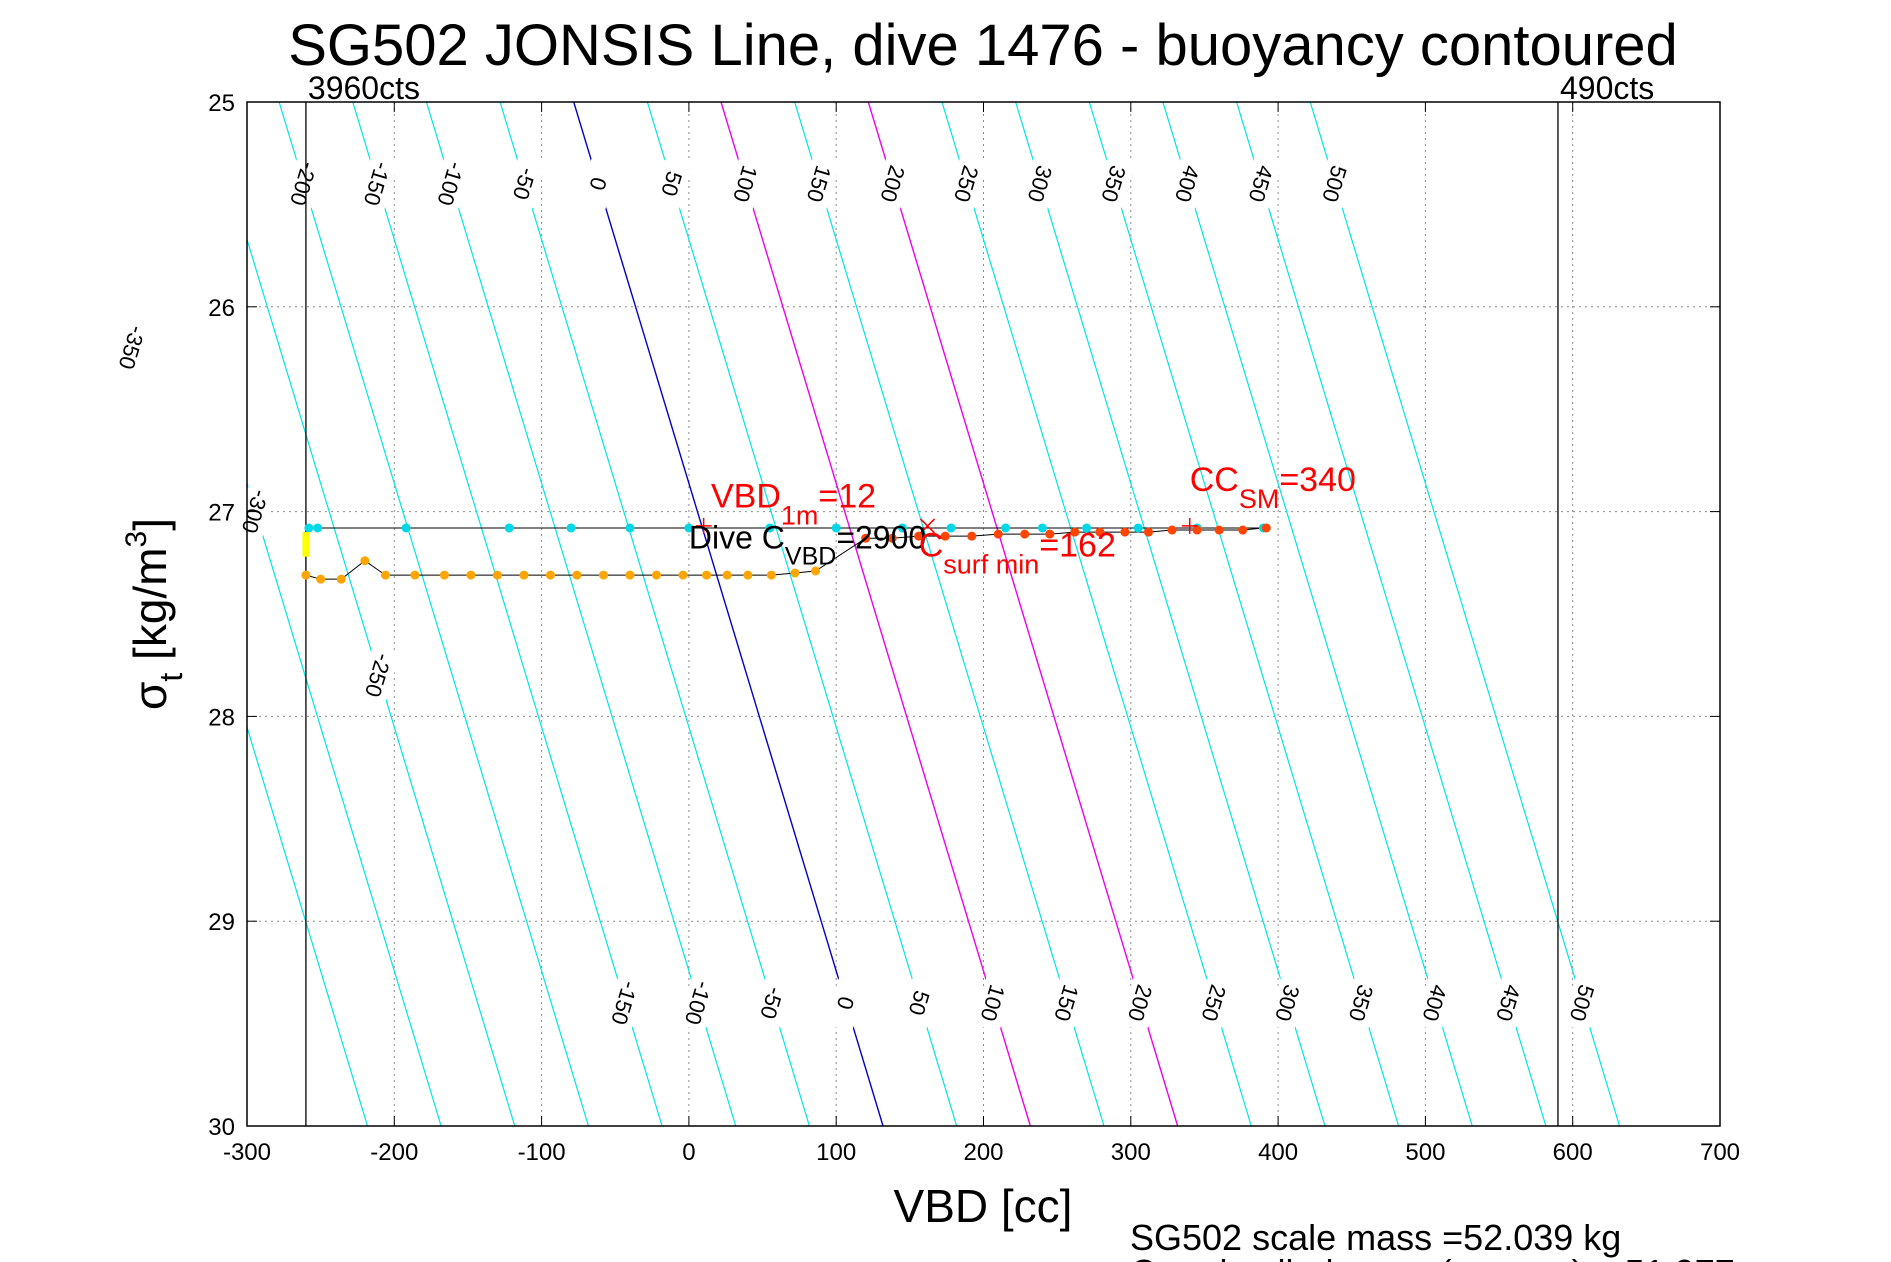  I want to click on x-axis-label: VBD [cc], so click(983, 1206).